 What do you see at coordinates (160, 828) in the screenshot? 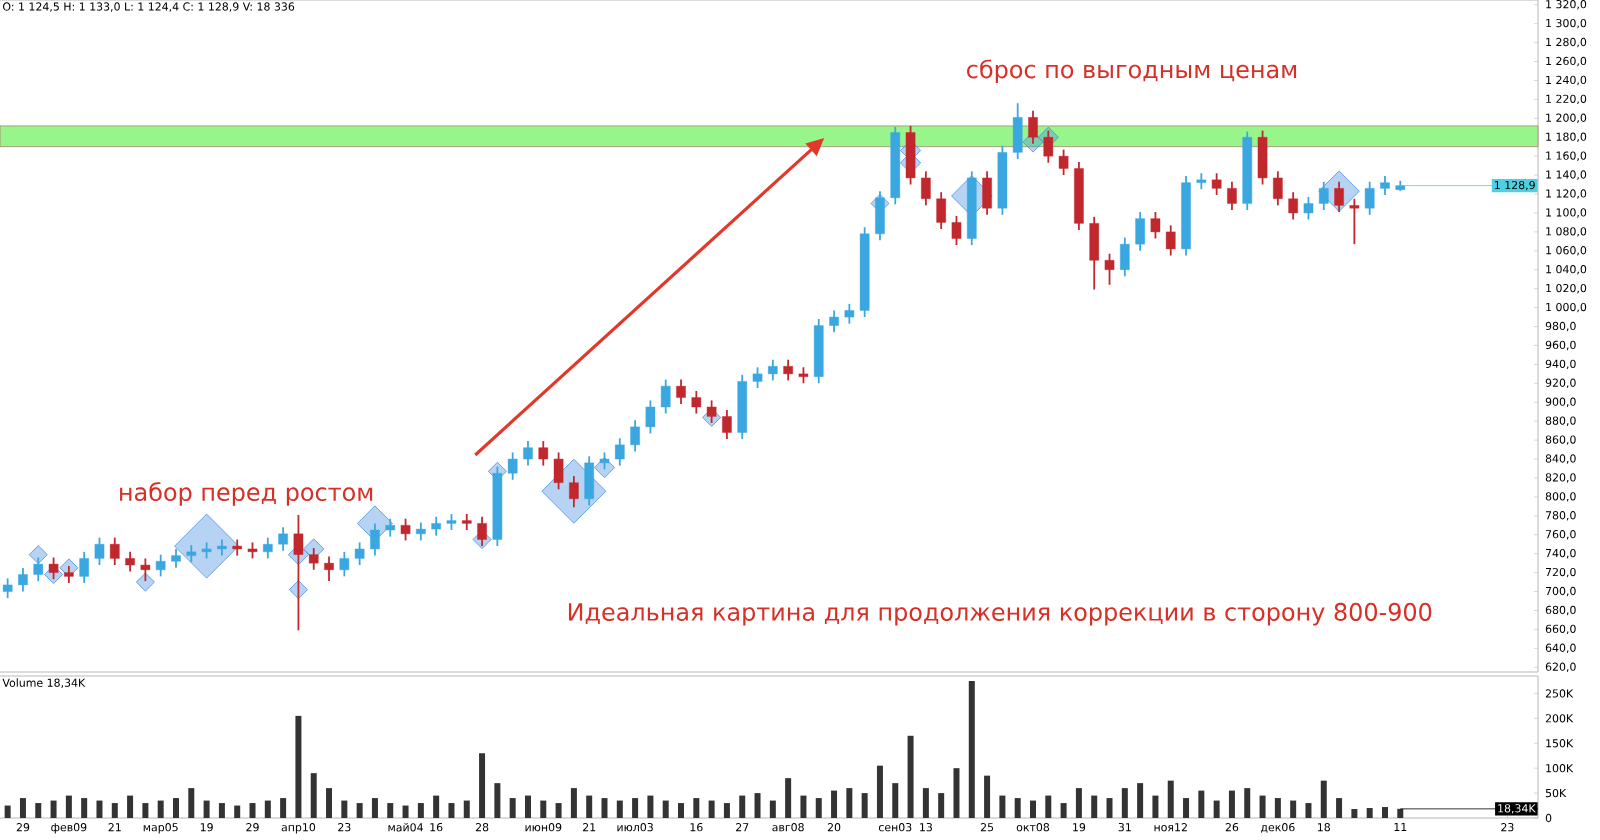
I see `x-tick-label: мар05` at bounding box center [160, 828].